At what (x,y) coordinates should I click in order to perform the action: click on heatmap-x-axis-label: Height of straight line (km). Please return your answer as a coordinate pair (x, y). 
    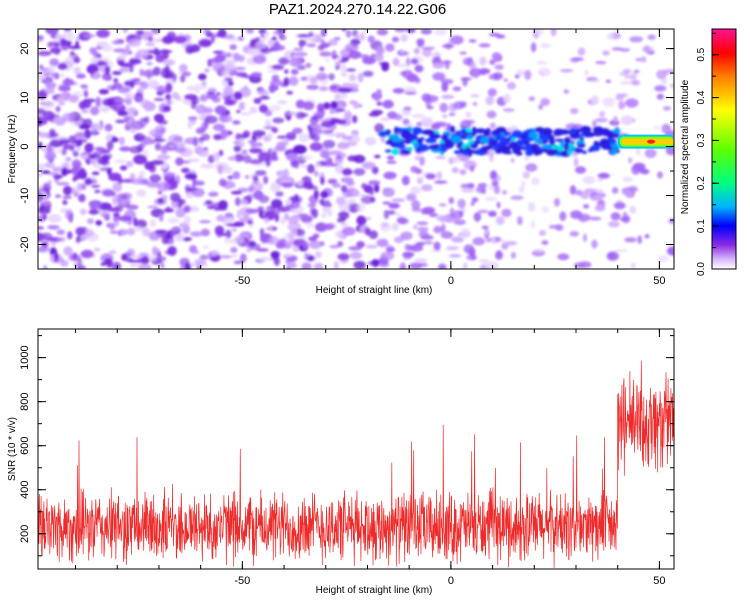
    Looking at the image, I should click on (374, 290).